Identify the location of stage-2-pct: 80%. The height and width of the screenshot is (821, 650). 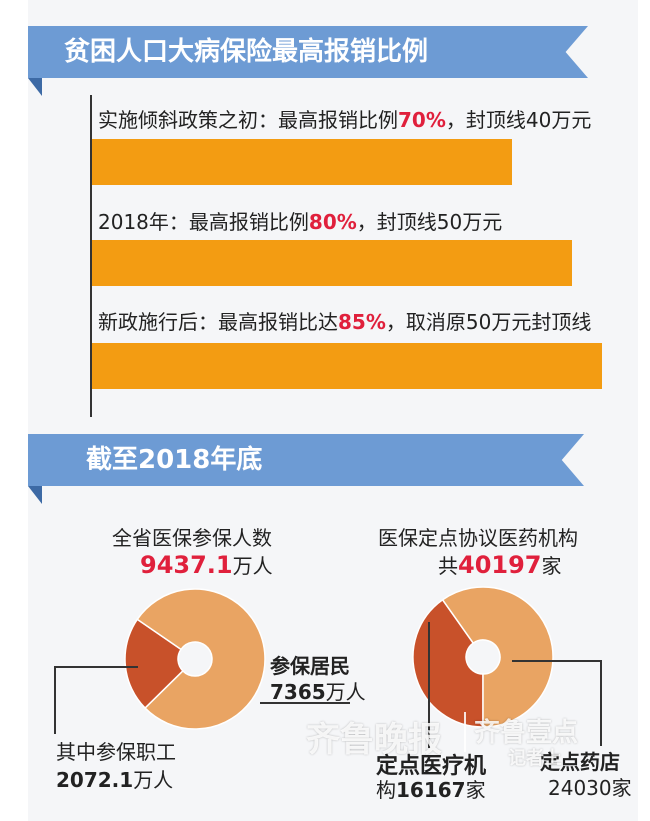
(332, 222).